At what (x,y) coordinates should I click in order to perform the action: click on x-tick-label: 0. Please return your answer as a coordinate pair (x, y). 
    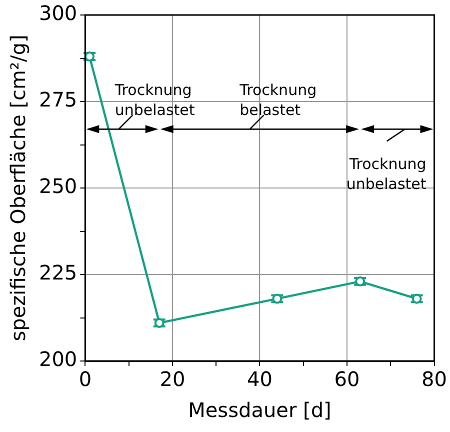
    Looking at the image, I should click on (85, 379).